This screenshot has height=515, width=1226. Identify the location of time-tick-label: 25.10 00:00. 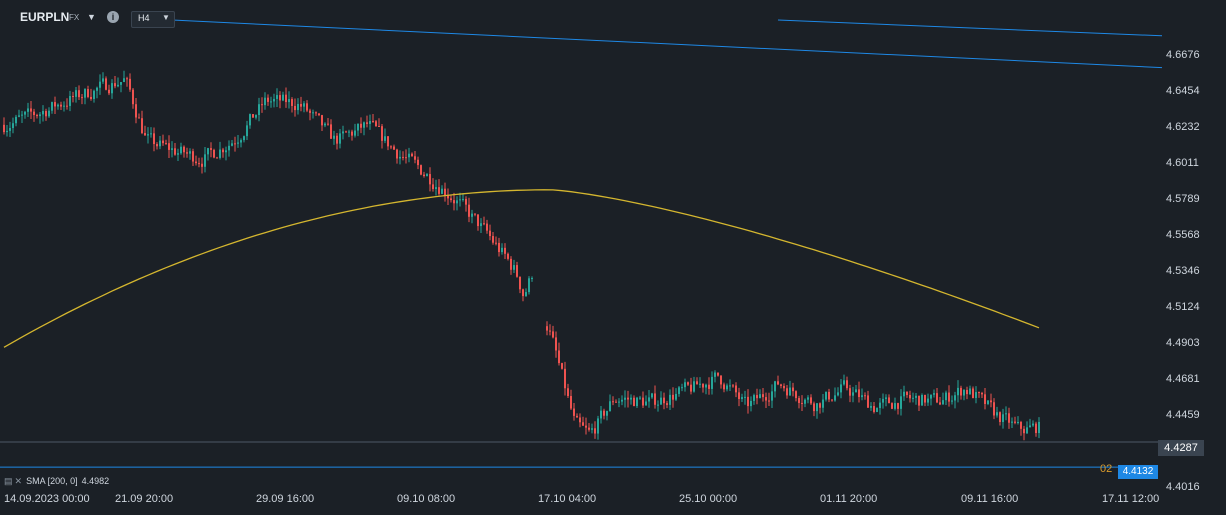
(708, 499).